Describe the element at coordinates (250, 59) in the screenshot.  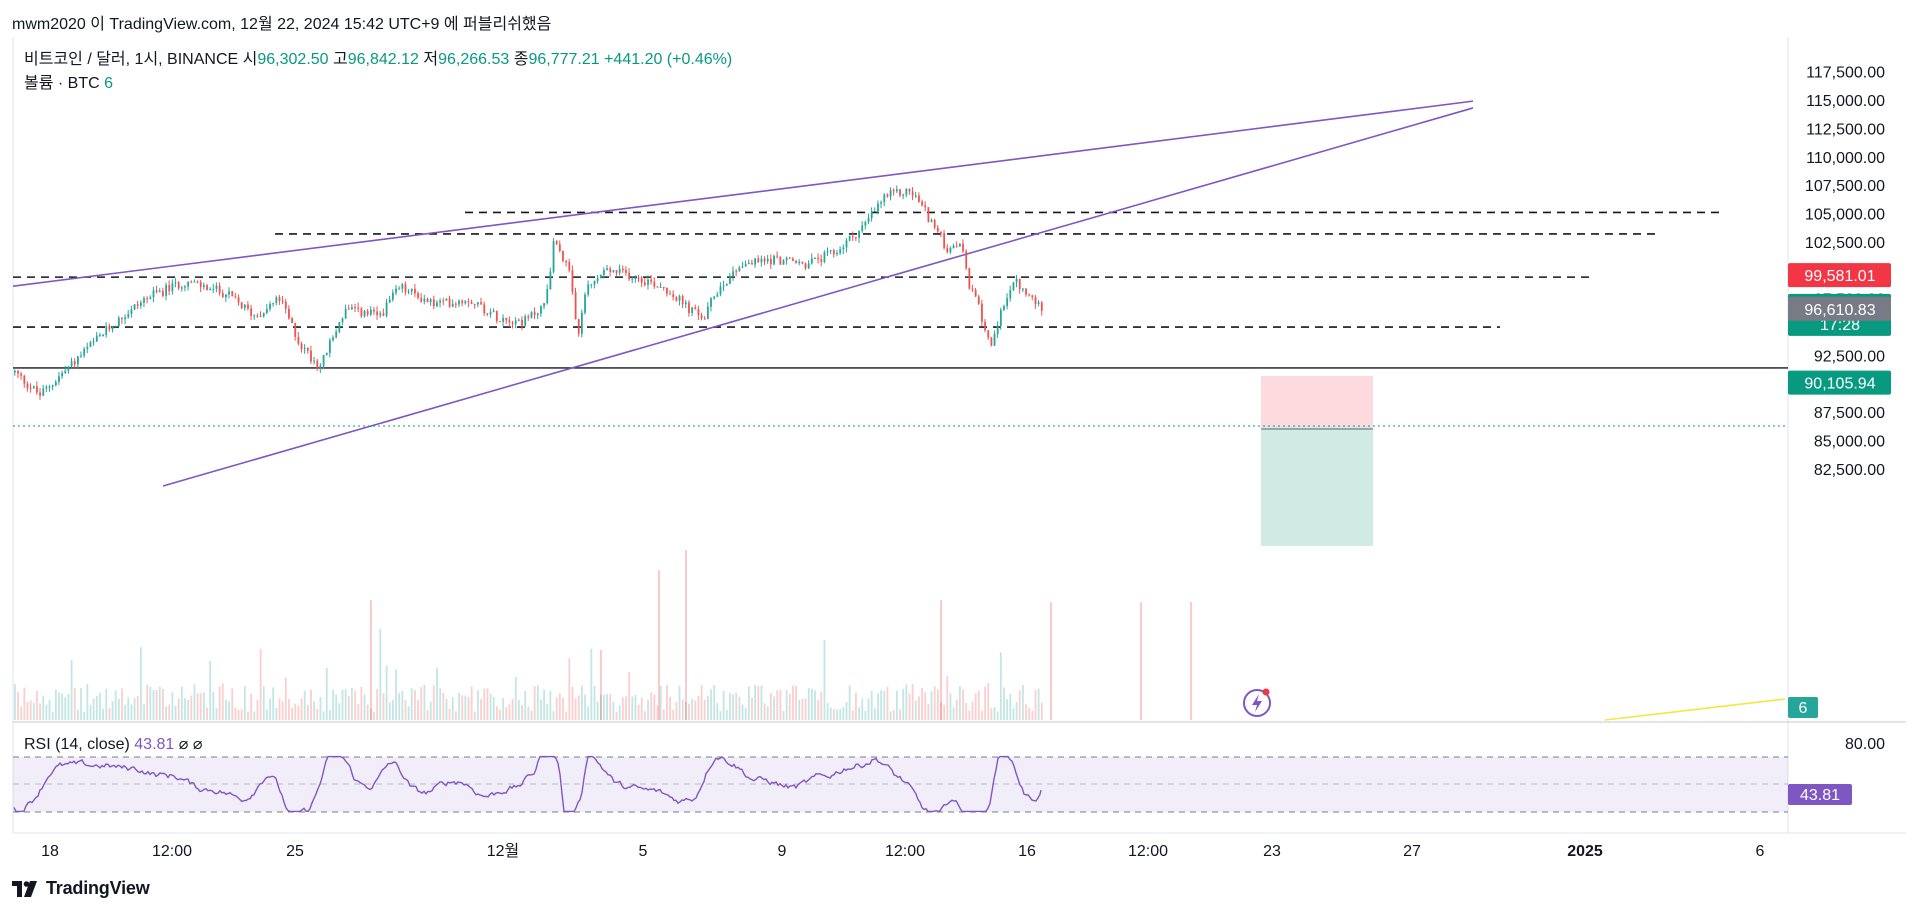
I see `legend-open-label: 시` at that location.